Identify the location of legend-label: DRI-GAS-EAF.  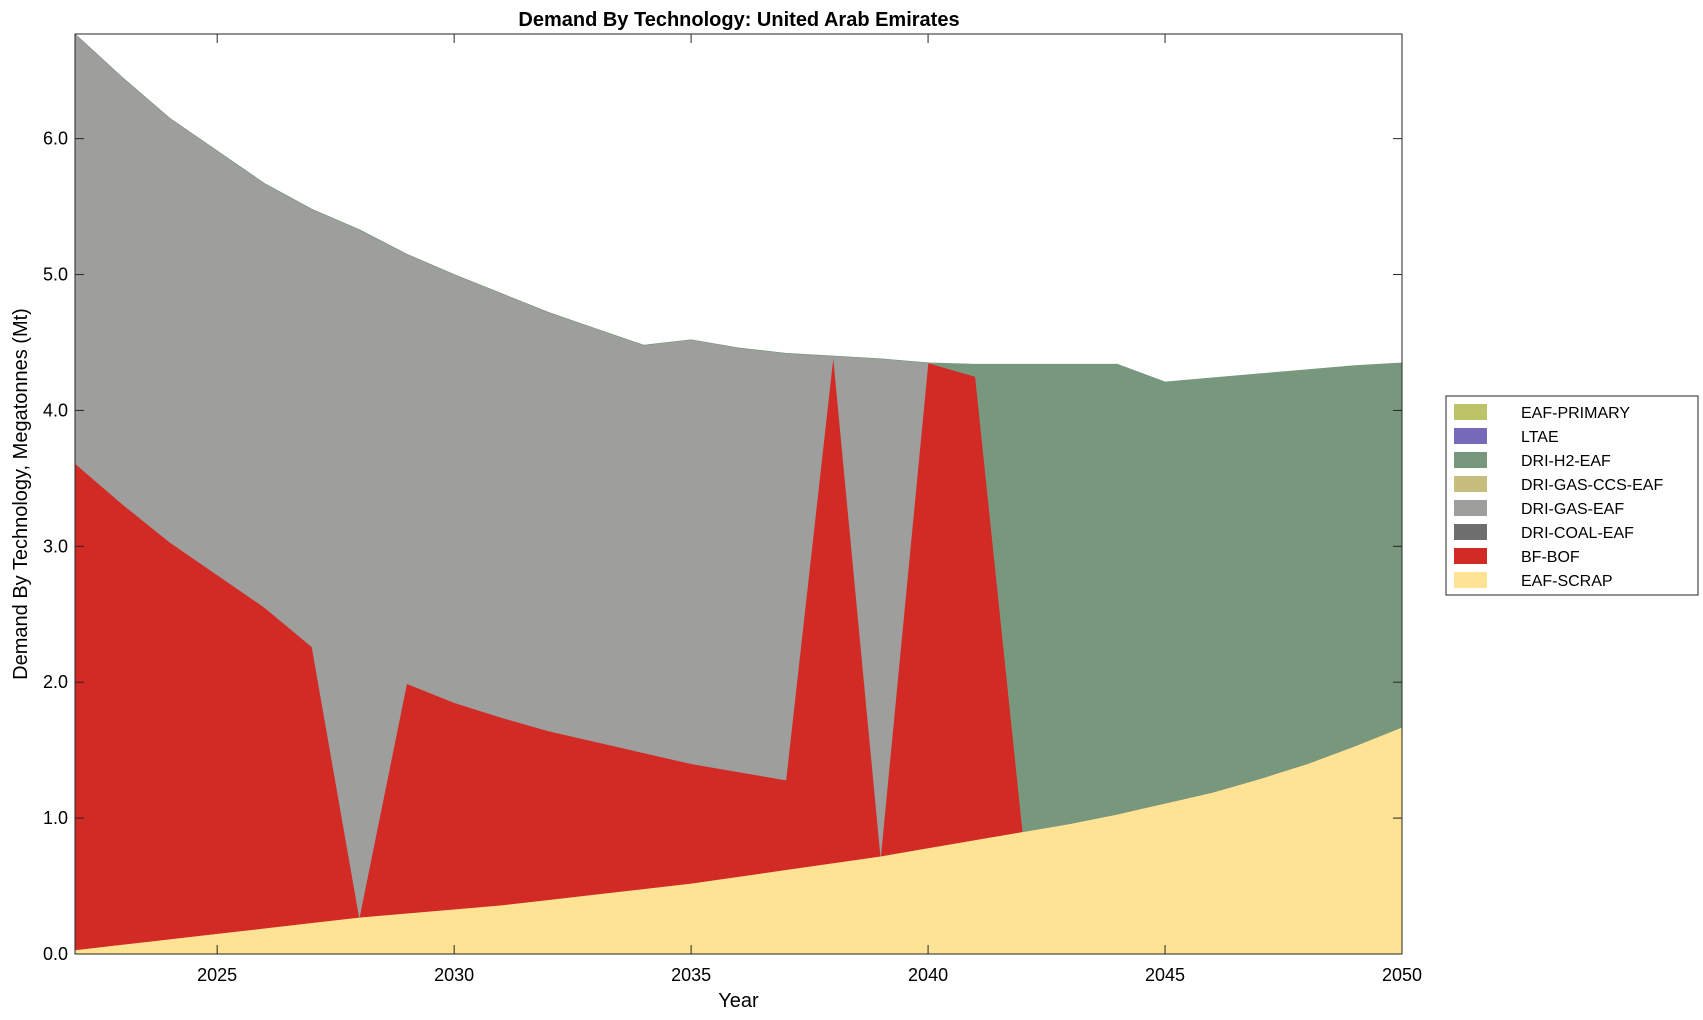
(1572, 509).